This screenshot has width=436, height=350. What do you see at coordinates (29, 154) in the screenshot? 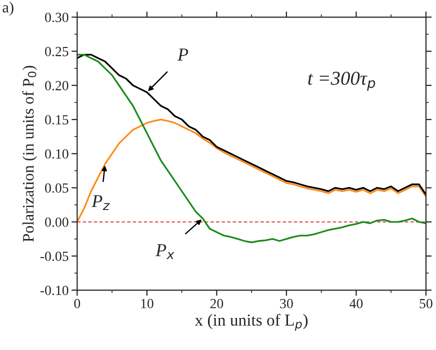
I see `y-axis-title: Polarization (in units of P$_{0}$)` at bounding box center [29, 154].